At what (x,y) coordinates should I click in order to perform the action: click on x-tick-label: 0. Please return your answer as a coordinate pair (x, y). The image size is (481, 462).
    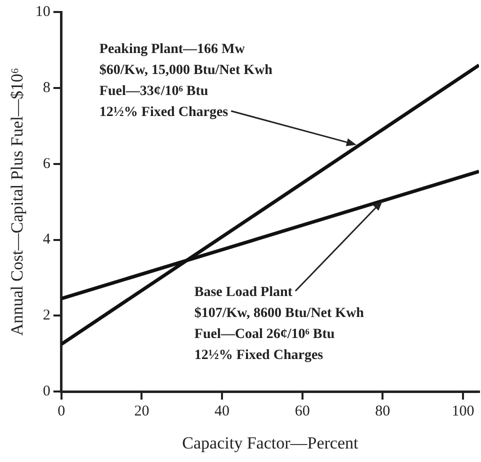
    Looking at the image, I should click on (62, 412).